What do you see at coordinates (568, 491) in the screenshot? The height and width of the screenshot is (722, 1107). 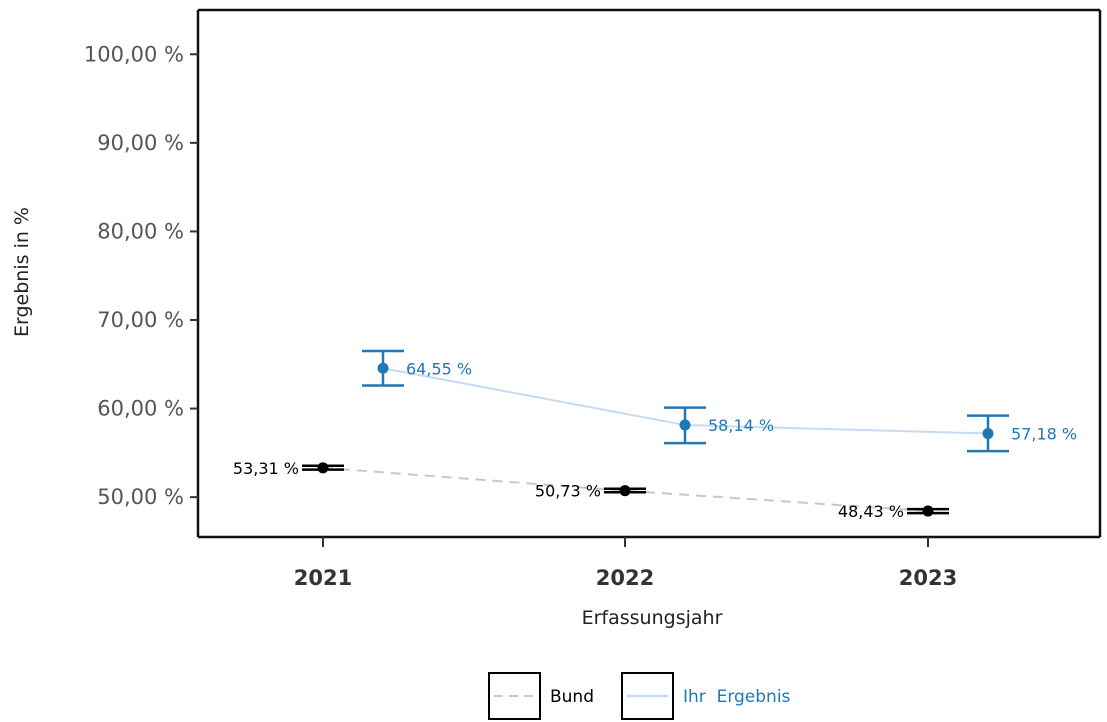 I see `data-label: 50,73 %` at bounding box center [568, 491].